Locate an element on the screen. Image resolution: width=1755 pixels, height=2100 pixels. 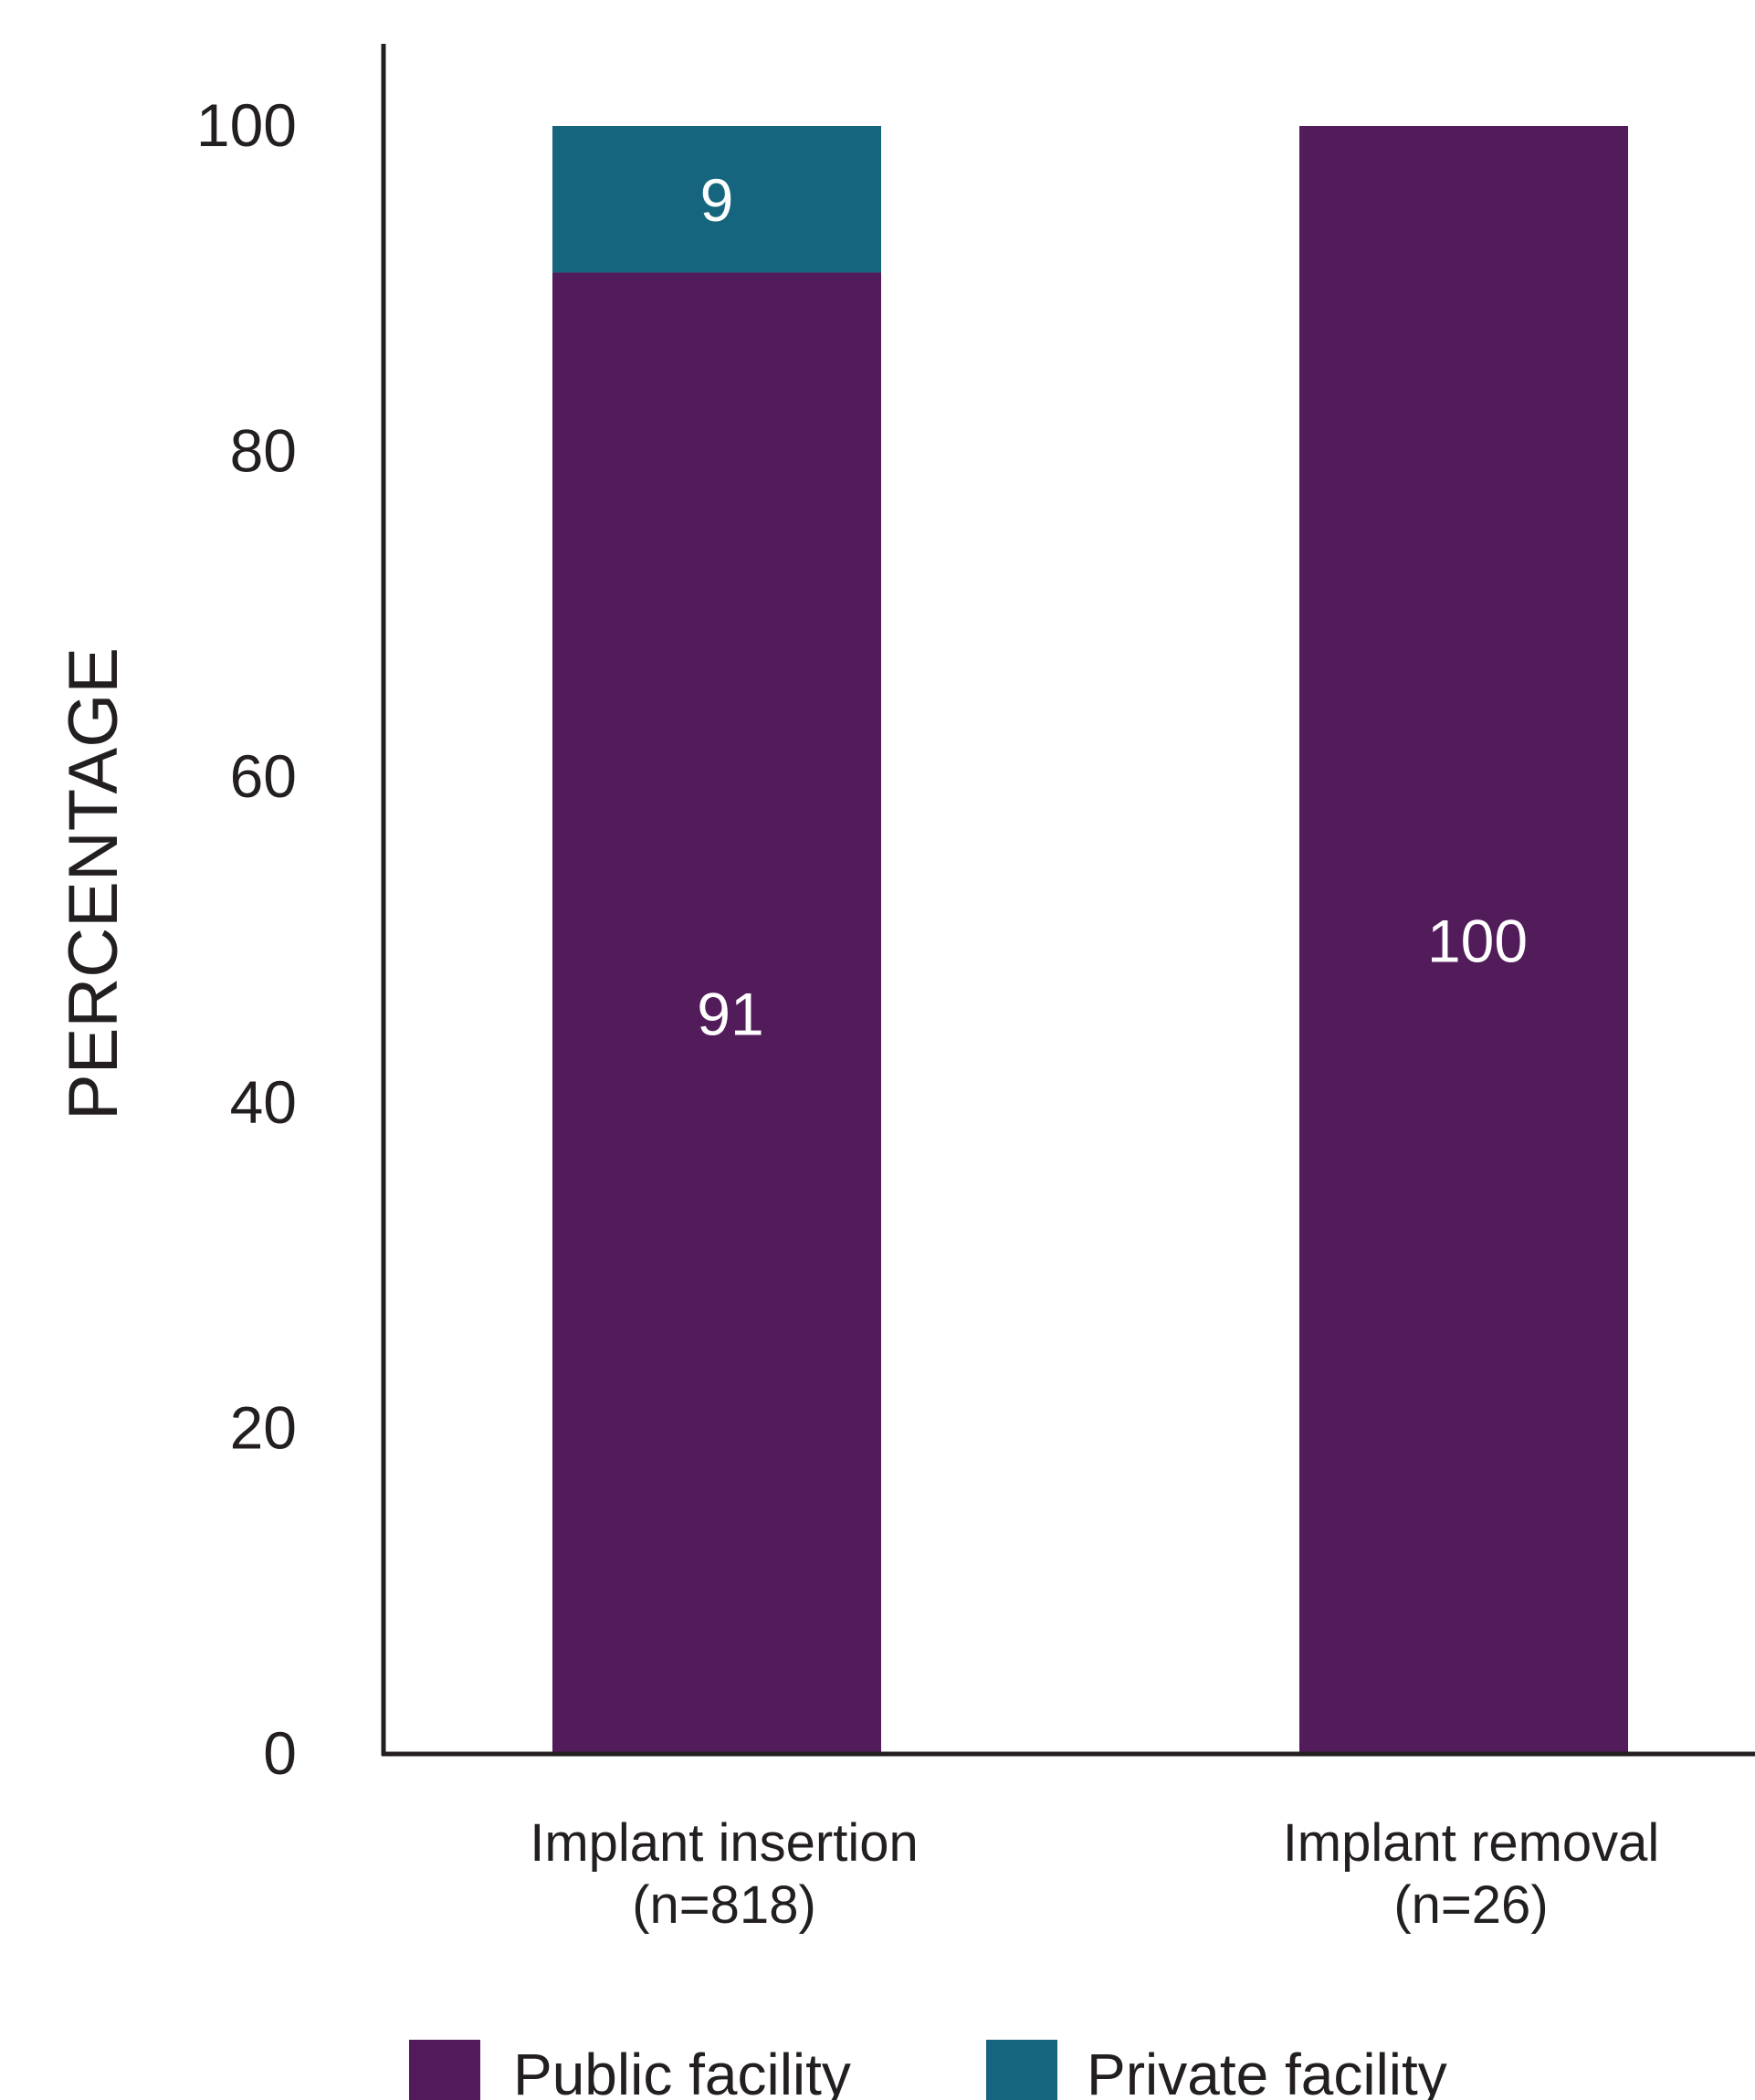
y-axis-ticks: 0 20 40 60 80 100 is located at coordinates (247, 939).